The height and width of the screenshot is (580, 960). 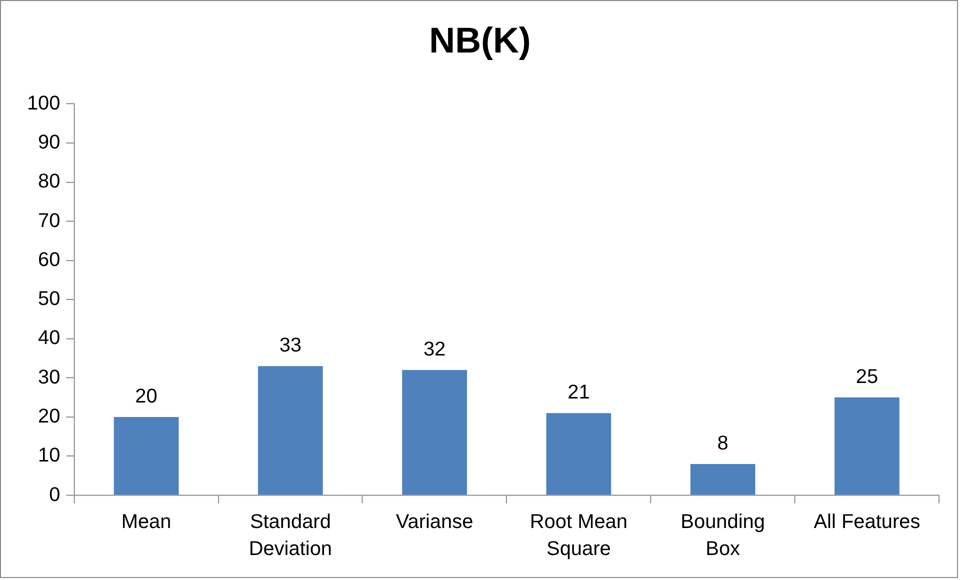 I want to click on data-label: 21, so click(x=579, y=393).